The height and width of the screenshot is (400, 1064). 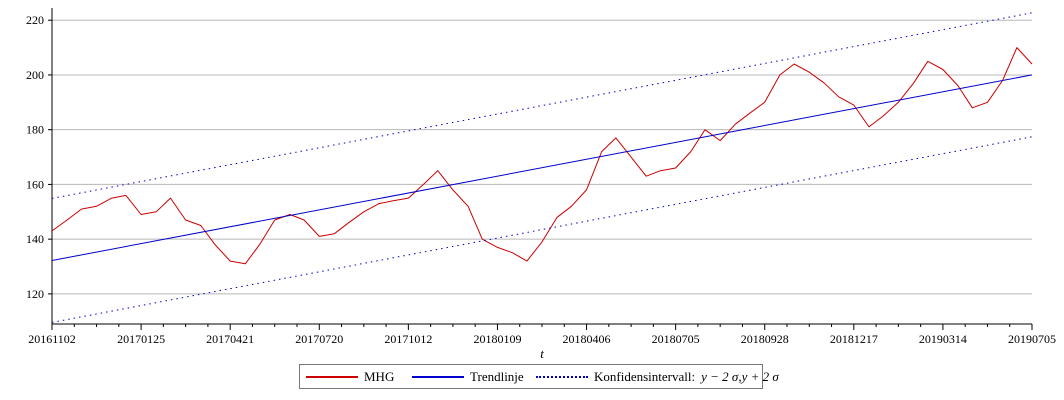 What do you see at coordinates (35, 75) in the screenshot?
I see `y-tick-label-200: 200` at bounding box center [35, 75].